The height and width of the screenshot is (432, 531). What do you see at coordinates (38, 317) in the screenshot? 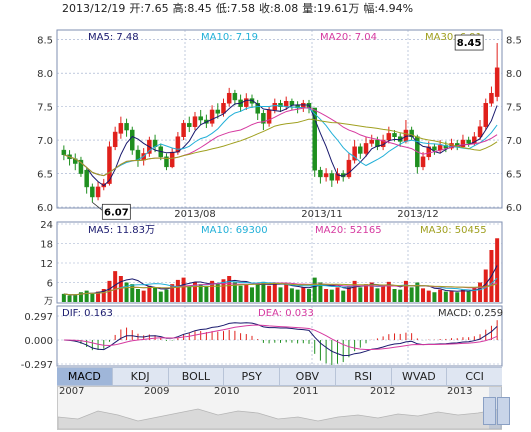
I see `macd-tick: 0.297` at bounding box center [38, 317].